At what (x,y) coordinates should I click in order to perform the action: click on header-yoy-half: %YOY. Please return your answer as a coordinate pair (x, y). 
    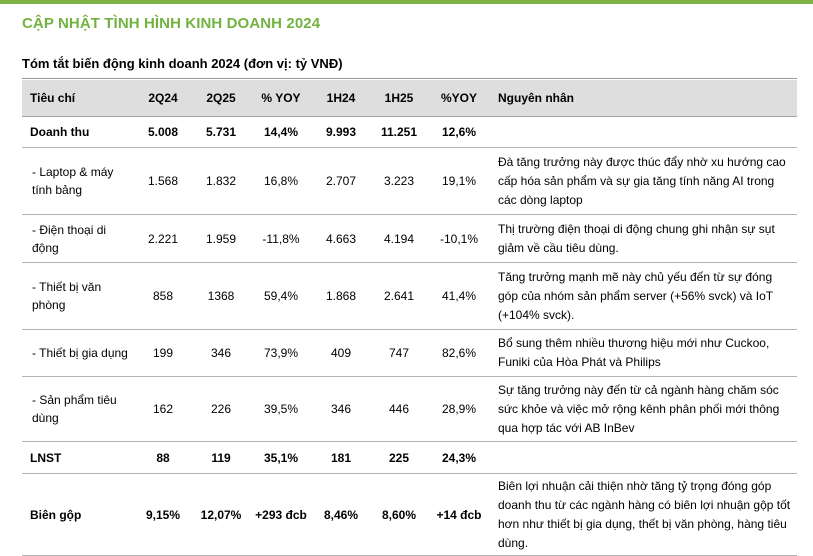
    Looking at the image, I should click on (459, 98).